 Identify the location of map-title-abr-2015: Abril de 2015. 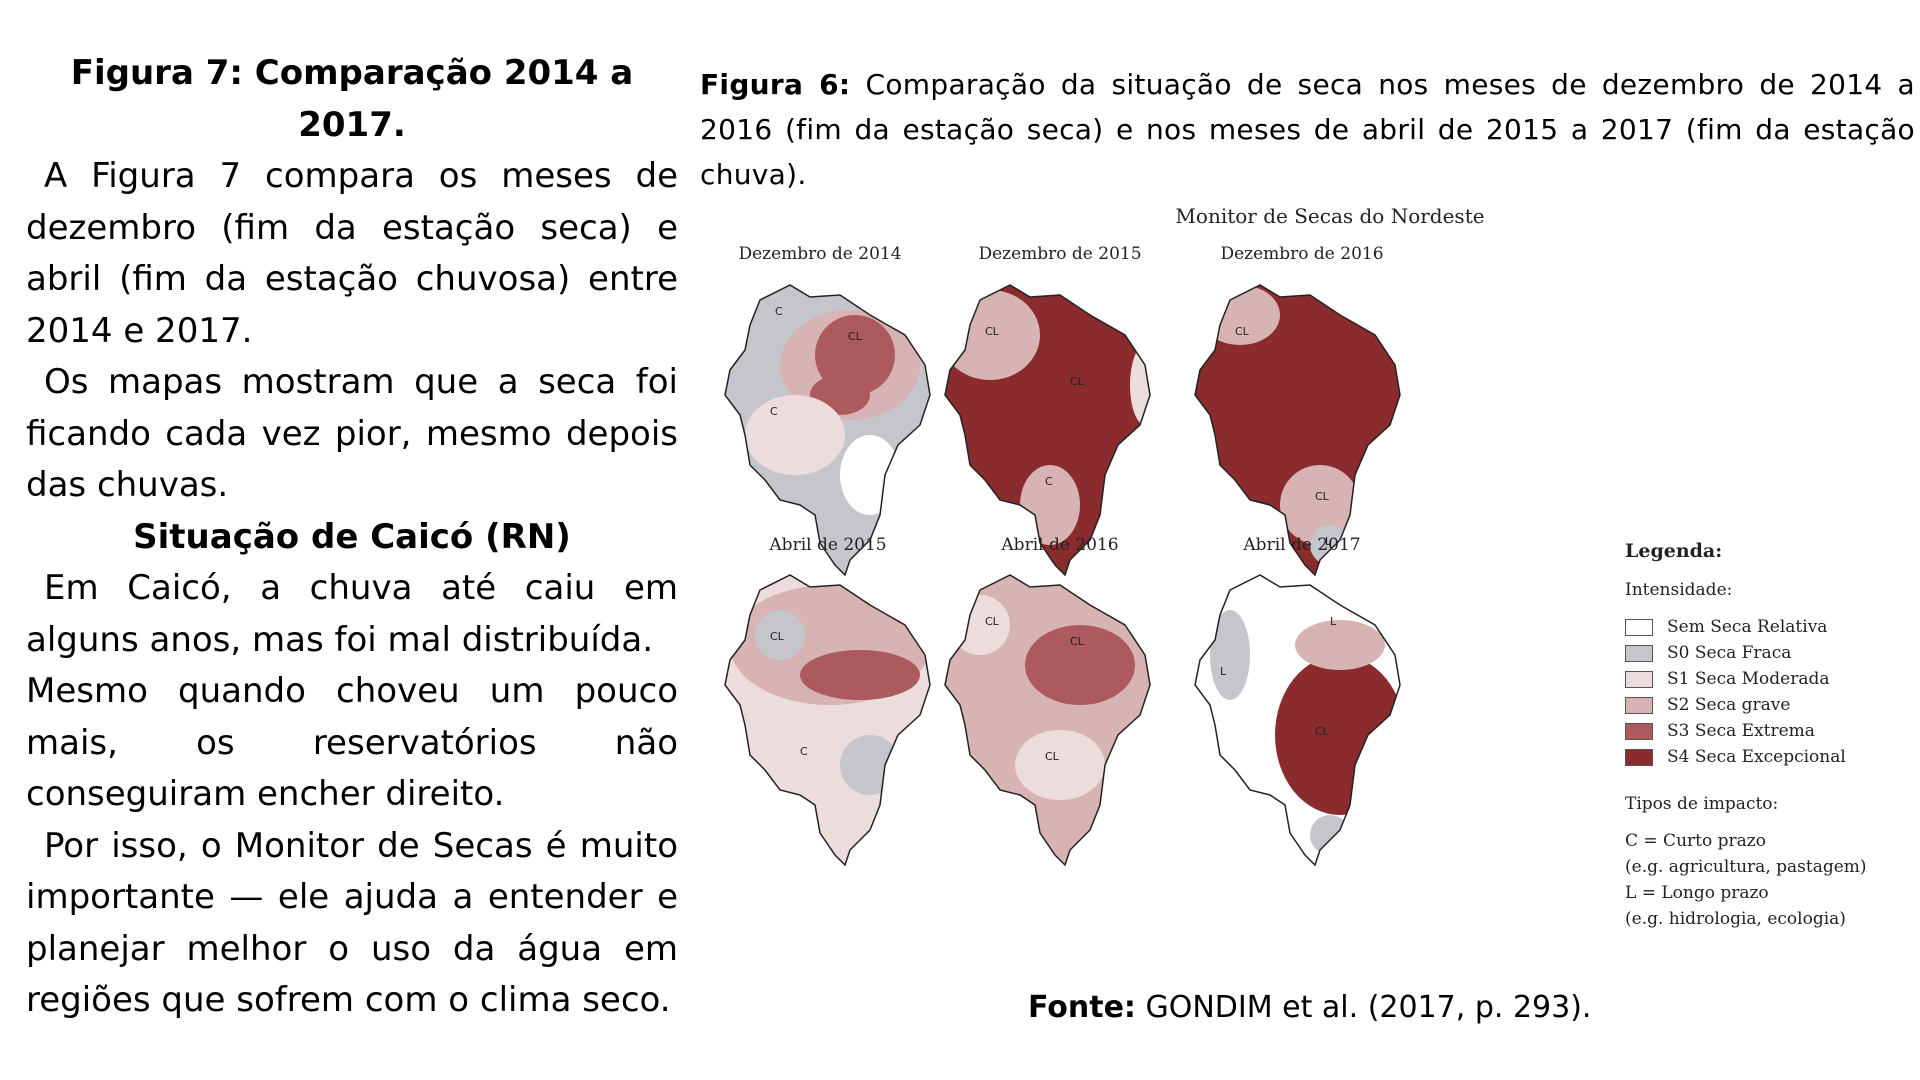
(827, 545).